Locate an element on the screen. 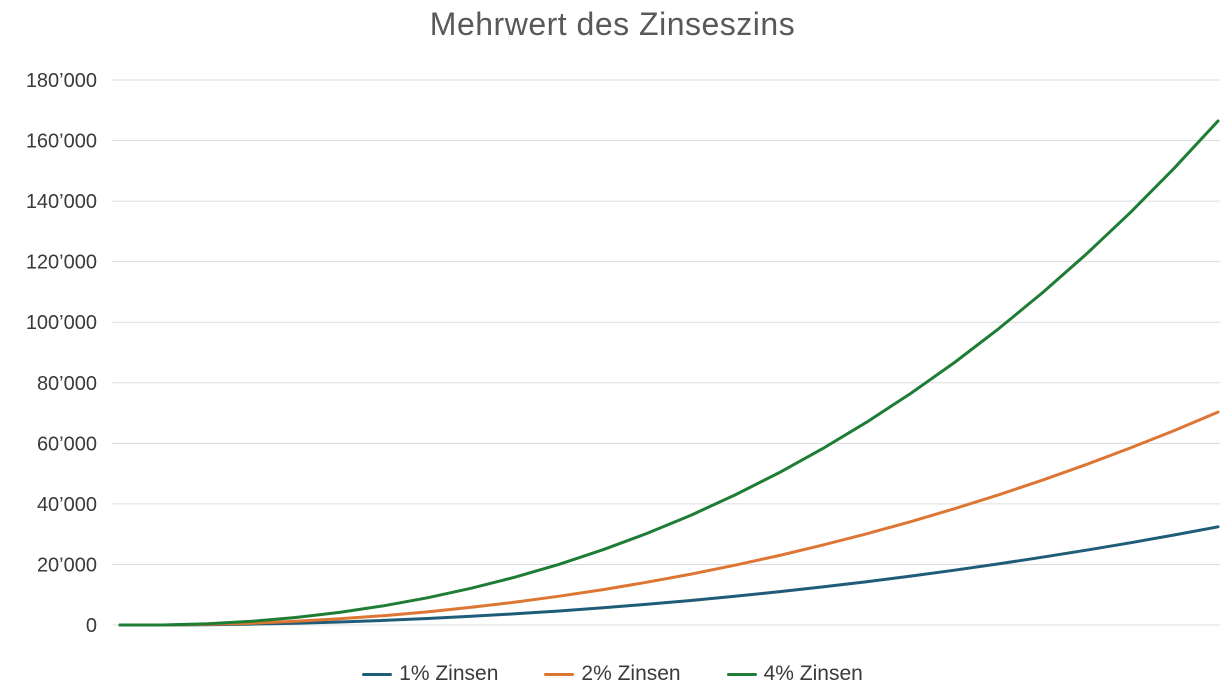 The height and width of the screenshot is (698, 1225). y-axis-tick-label: 180’000 is located at coordinates (61, 81).